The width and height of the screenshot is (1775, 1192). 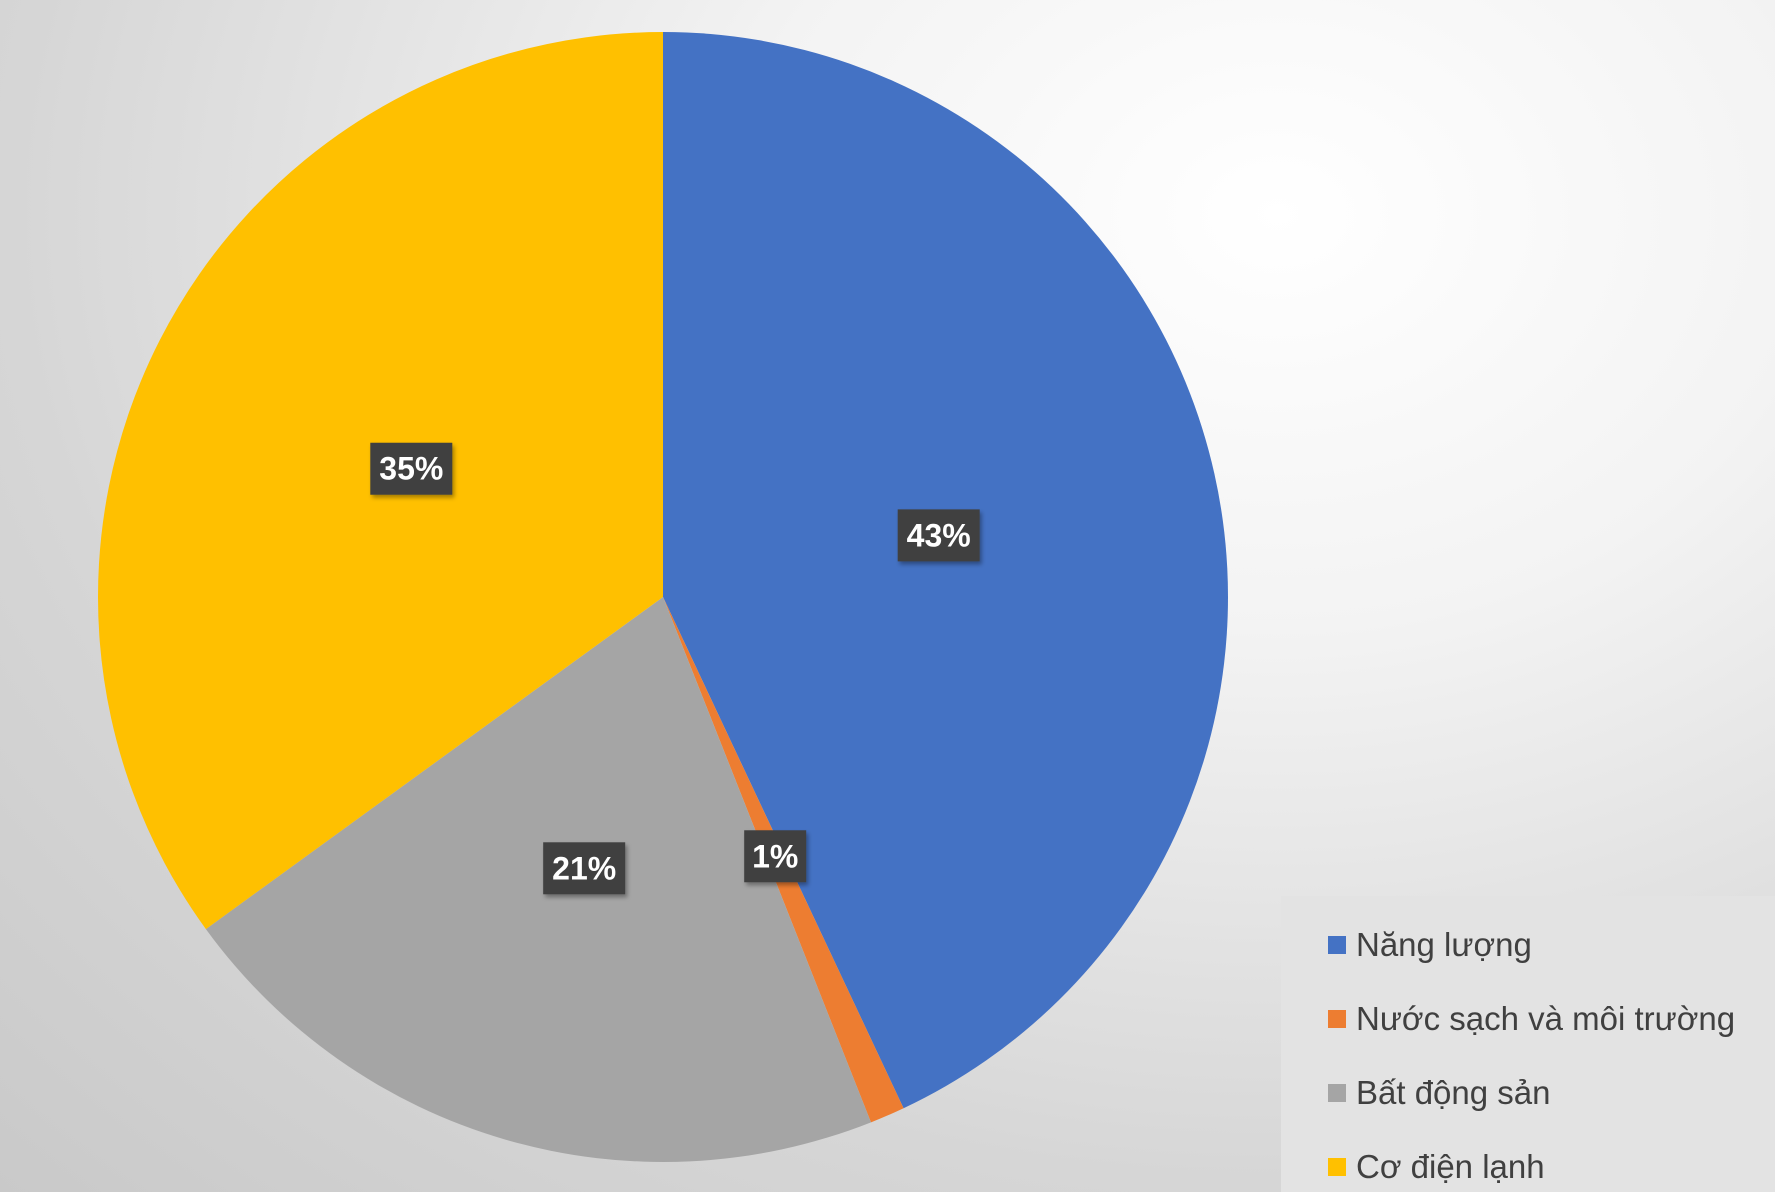 I want to click on data-label-text: 1%, so click(x=775, y=856).